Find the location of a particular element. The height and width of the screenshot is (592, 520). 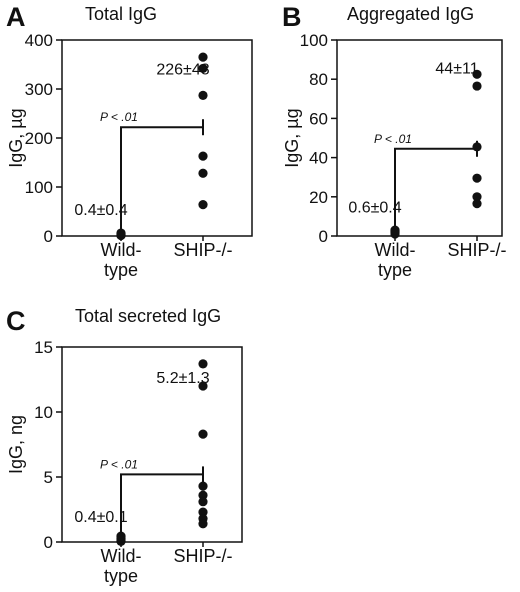

y-tick-label: 15 is located at coordinates (43, 347).